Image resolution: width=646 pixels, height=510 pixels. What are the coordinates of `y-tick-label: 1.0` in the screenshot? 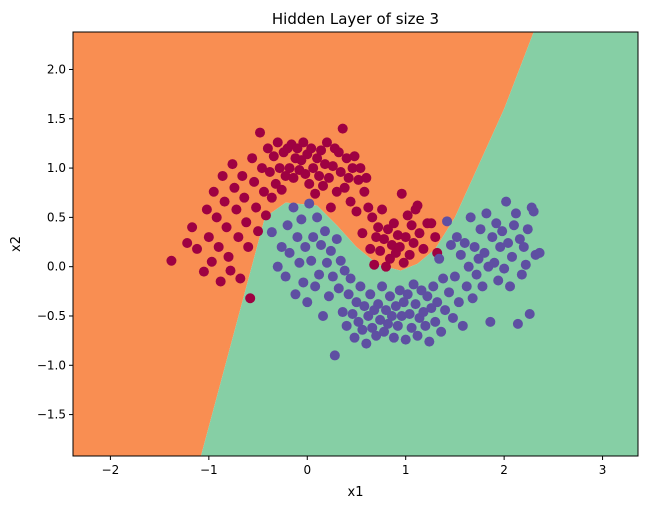 It's located at (56, 168).